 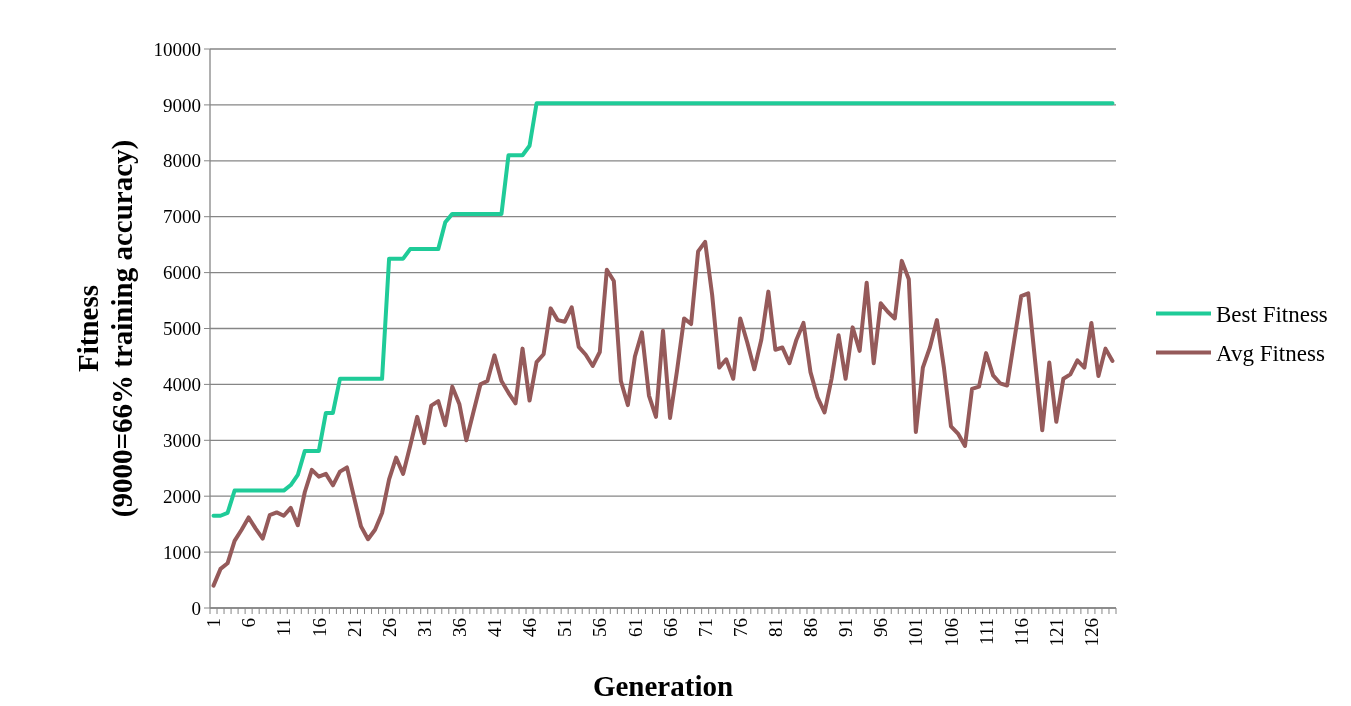 What do you see at coordinates (182, 161) in the screenshot?
I see `y-tick-label: 8000` at bounding box center [182, 161].